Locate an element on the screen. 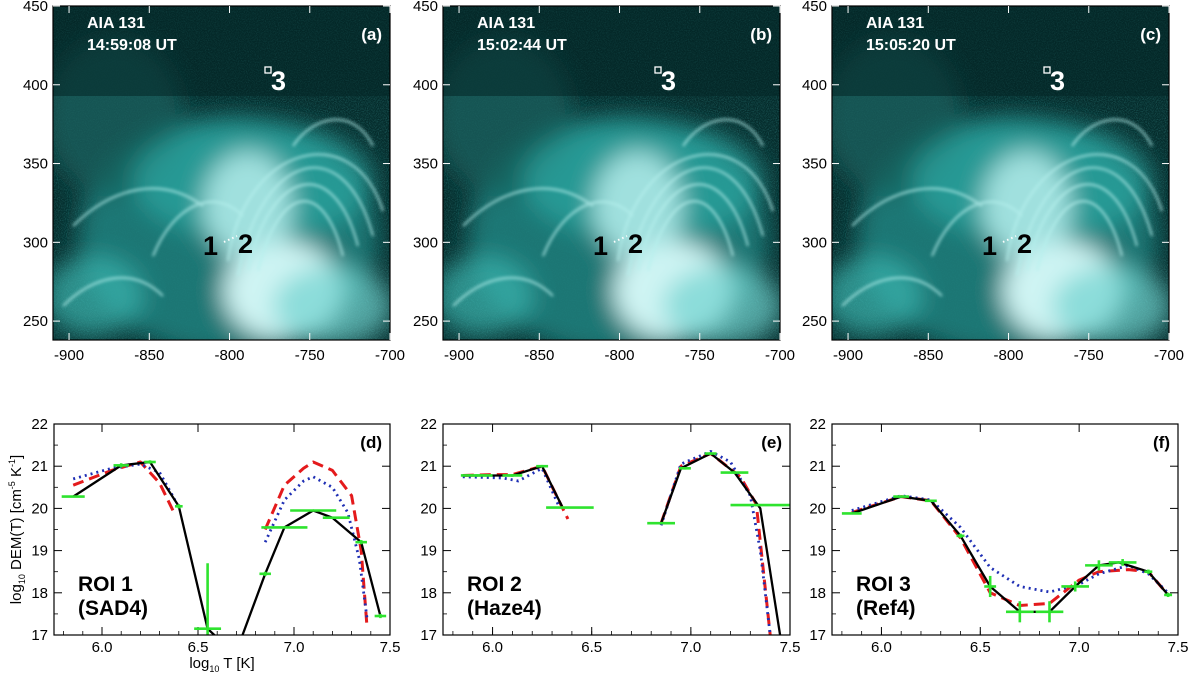  time-label: 15:05:20 UT is located at coordinates (911, 45).